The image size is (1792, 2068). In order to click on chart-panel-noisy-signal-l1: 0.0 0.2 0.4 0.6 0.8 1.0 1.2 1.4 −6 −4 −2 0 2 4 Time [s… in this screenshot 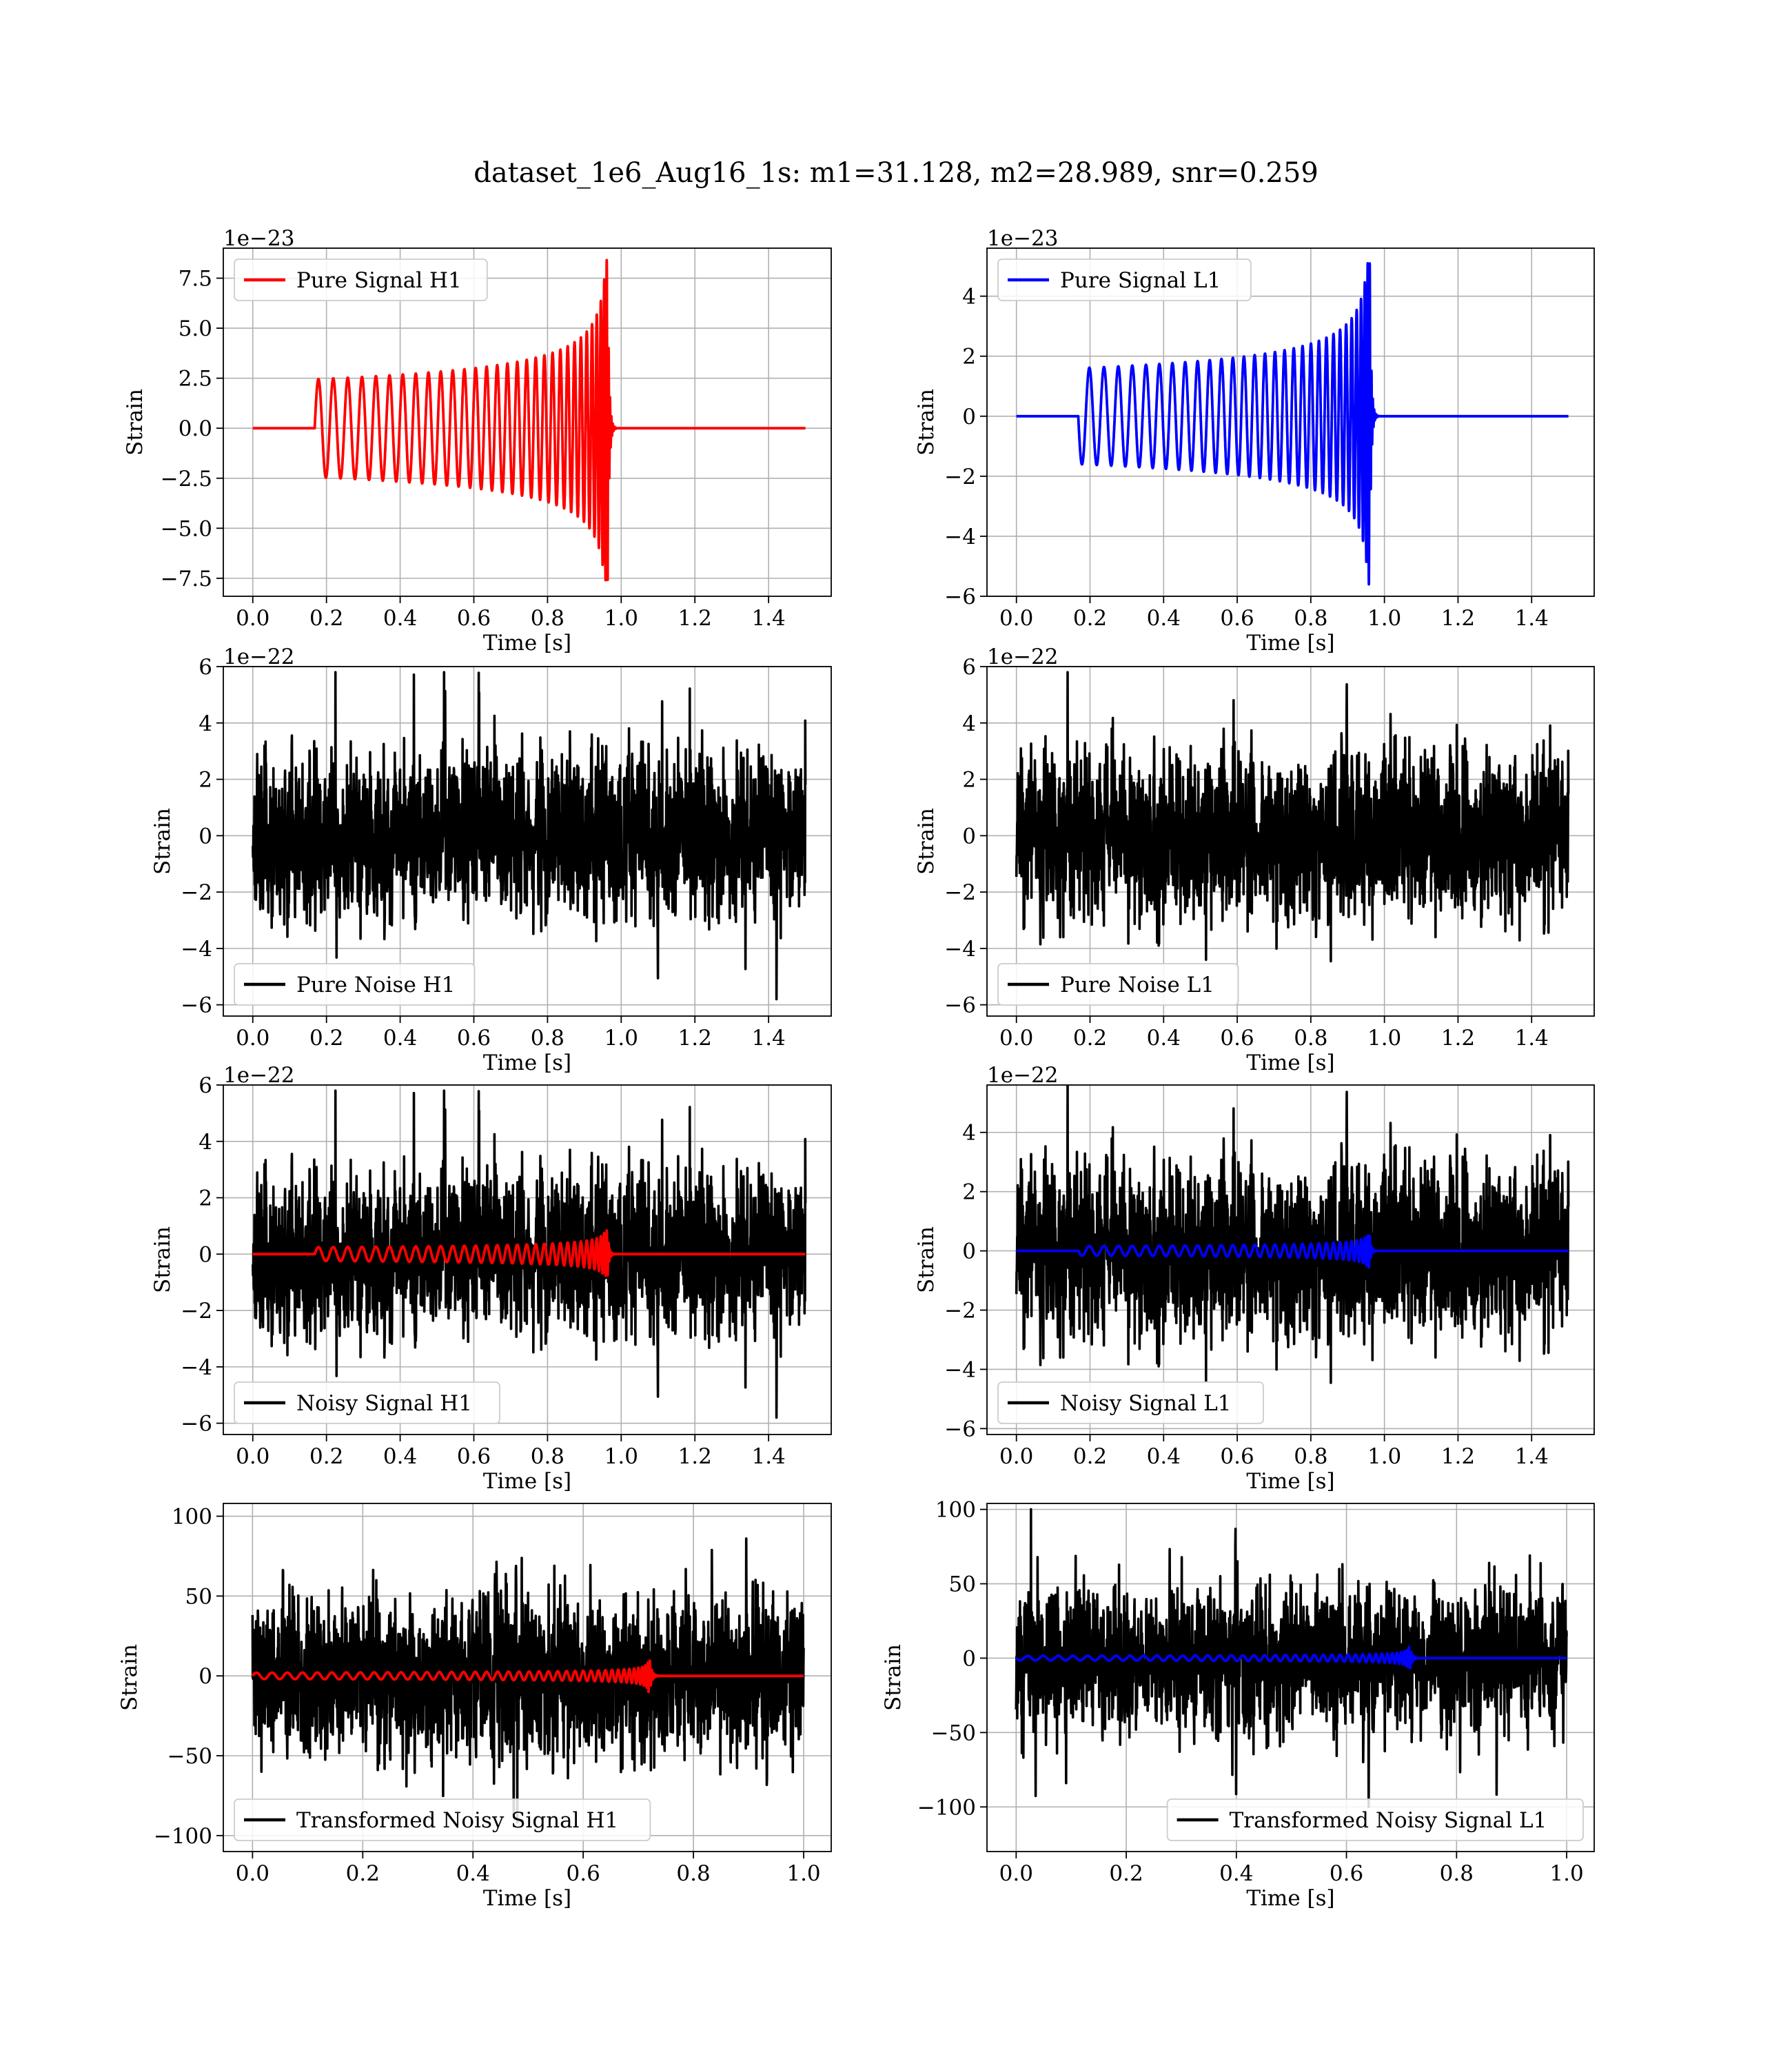, I will do `click(1254, 1278)`.